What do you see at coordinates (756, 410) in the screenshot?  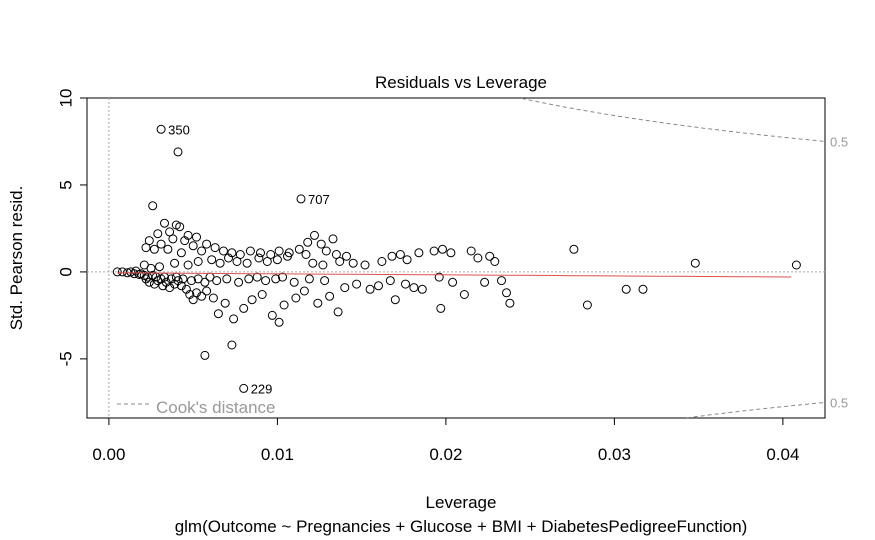 I see `cooks-contour-lower` at bounding box center [756, 410].